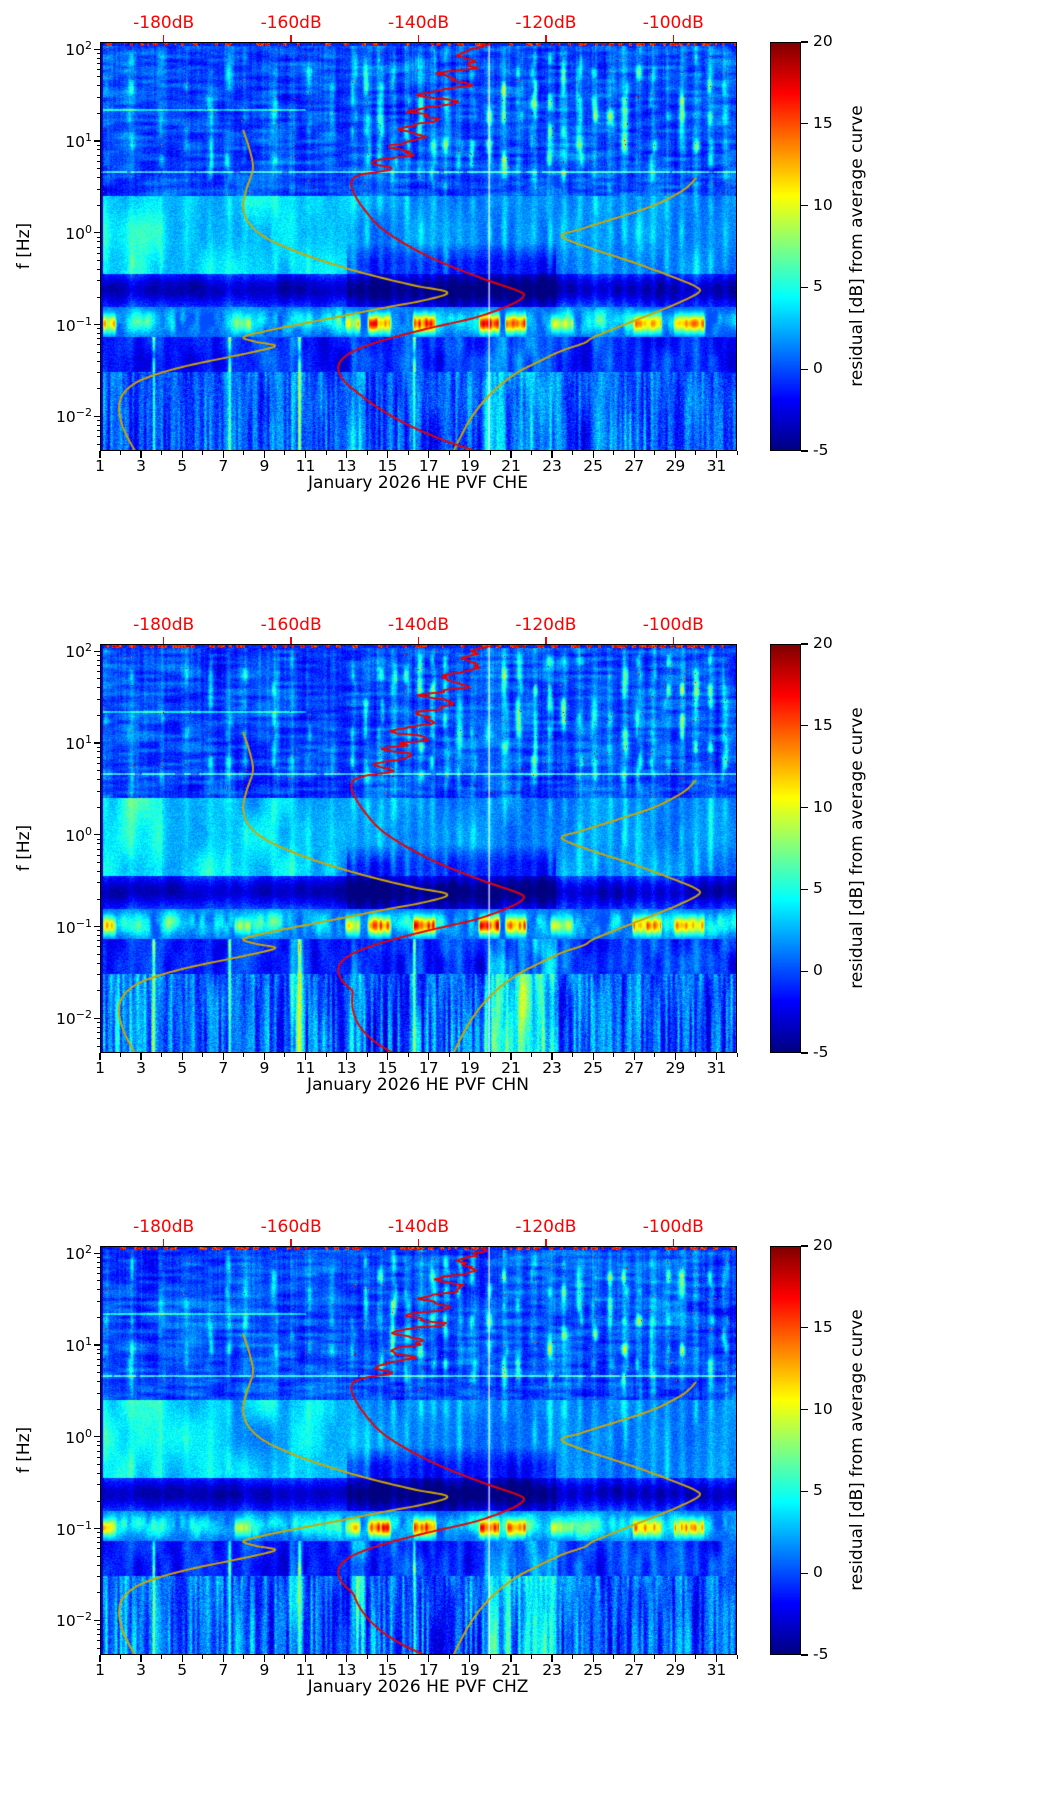 This screenshot has height=1806, width=1052. What do you see at coordinates (673, 23) in the screenshot?
I see `top-axis-label: -100dB` at bounding box center [673, 23].